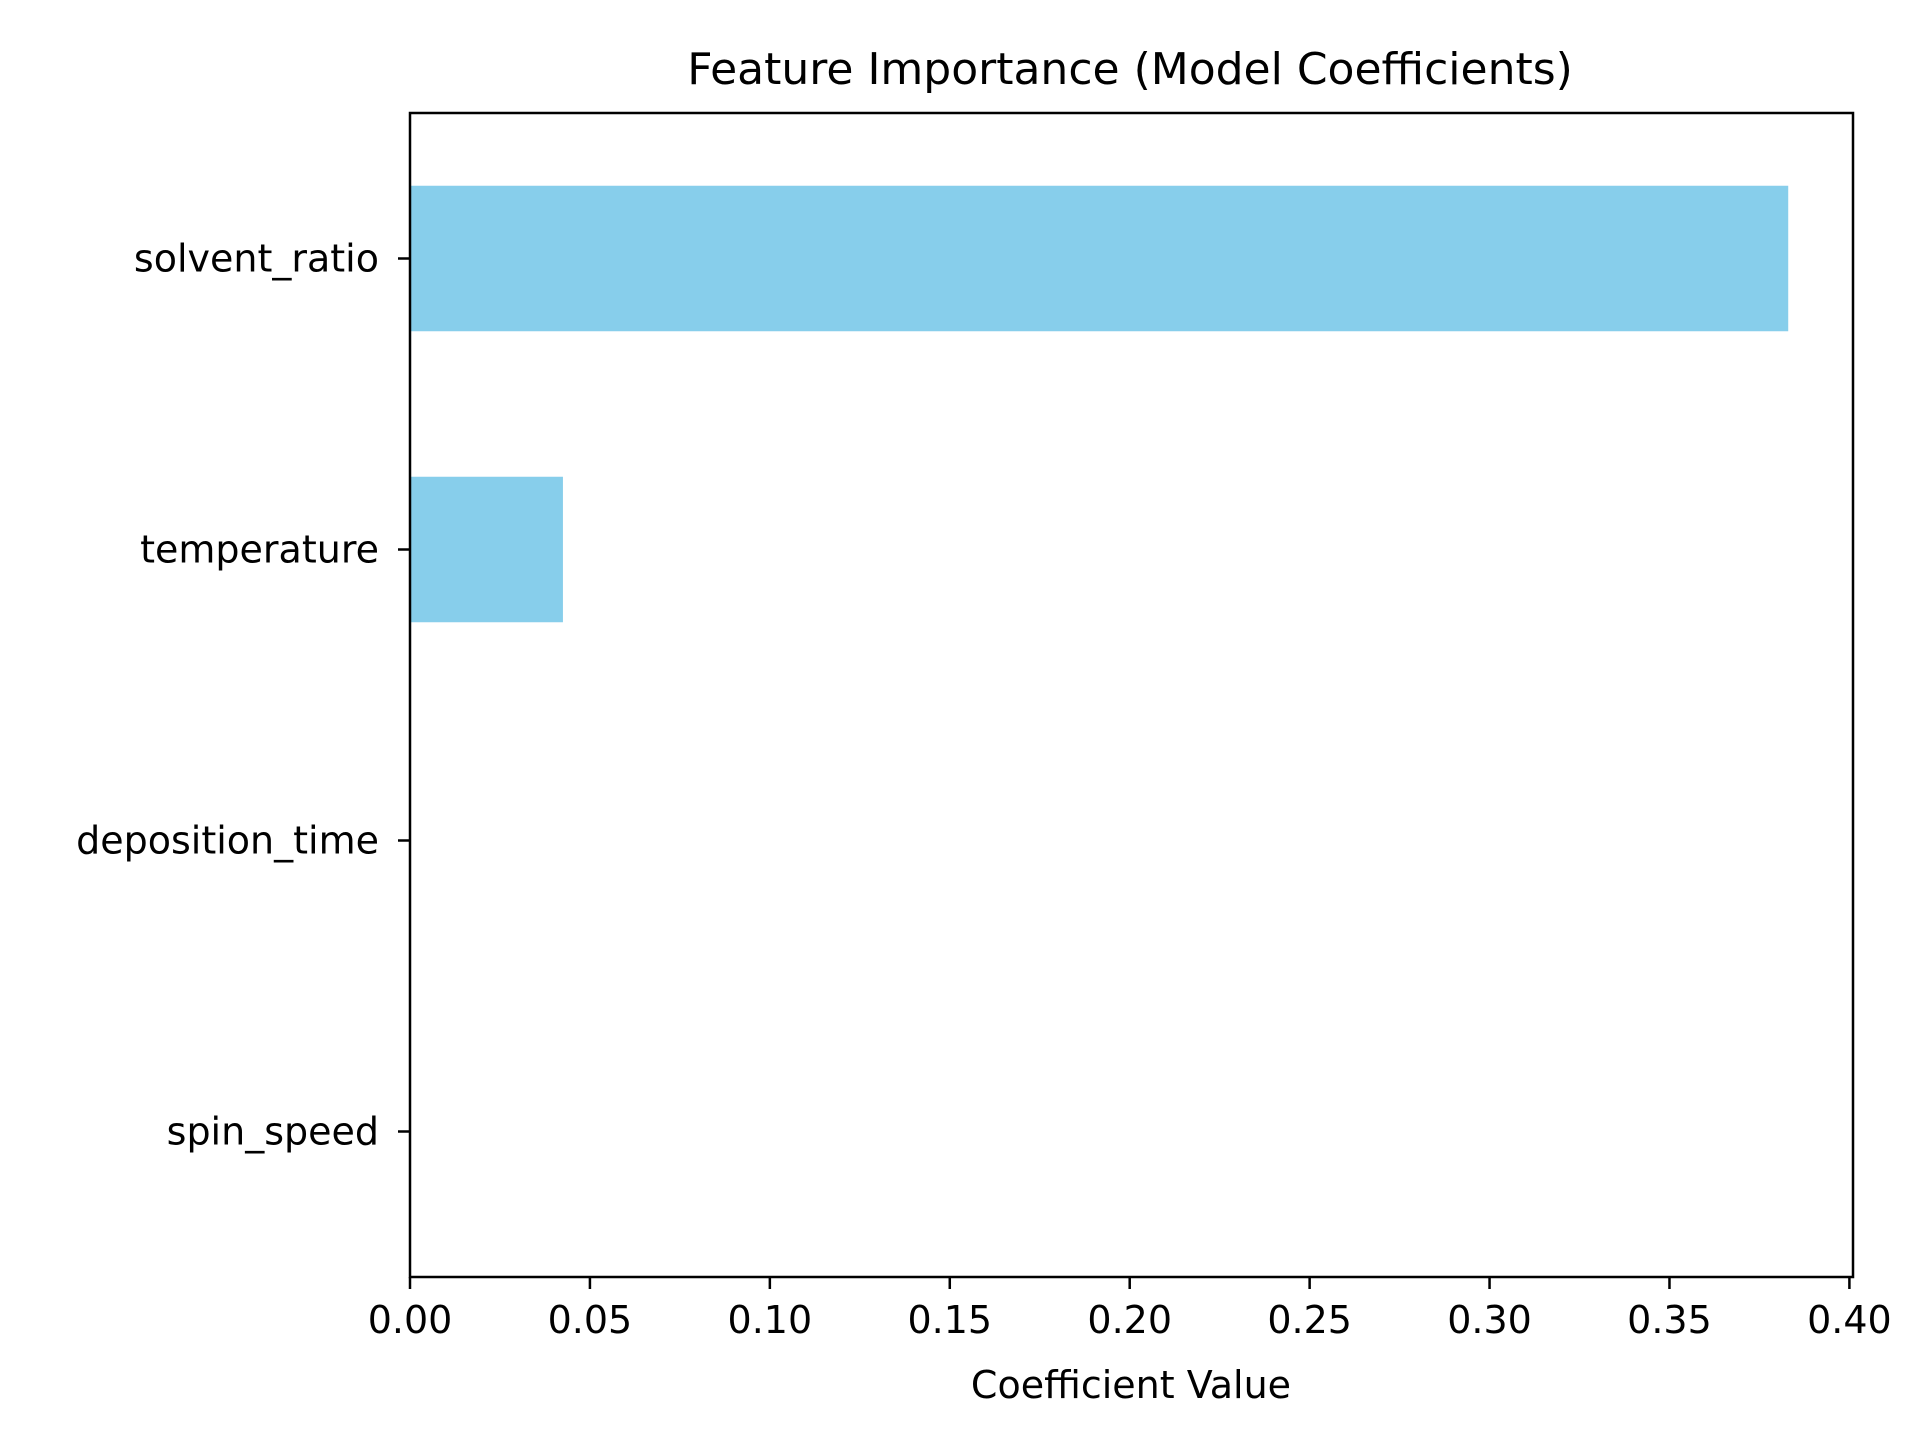 This screenshot has height=1440, width=1920. What do you see at coordinates (770, 1320) in the screenshot?
I see `x-tick-label: 0.10` at bounding box center [770, 1320].